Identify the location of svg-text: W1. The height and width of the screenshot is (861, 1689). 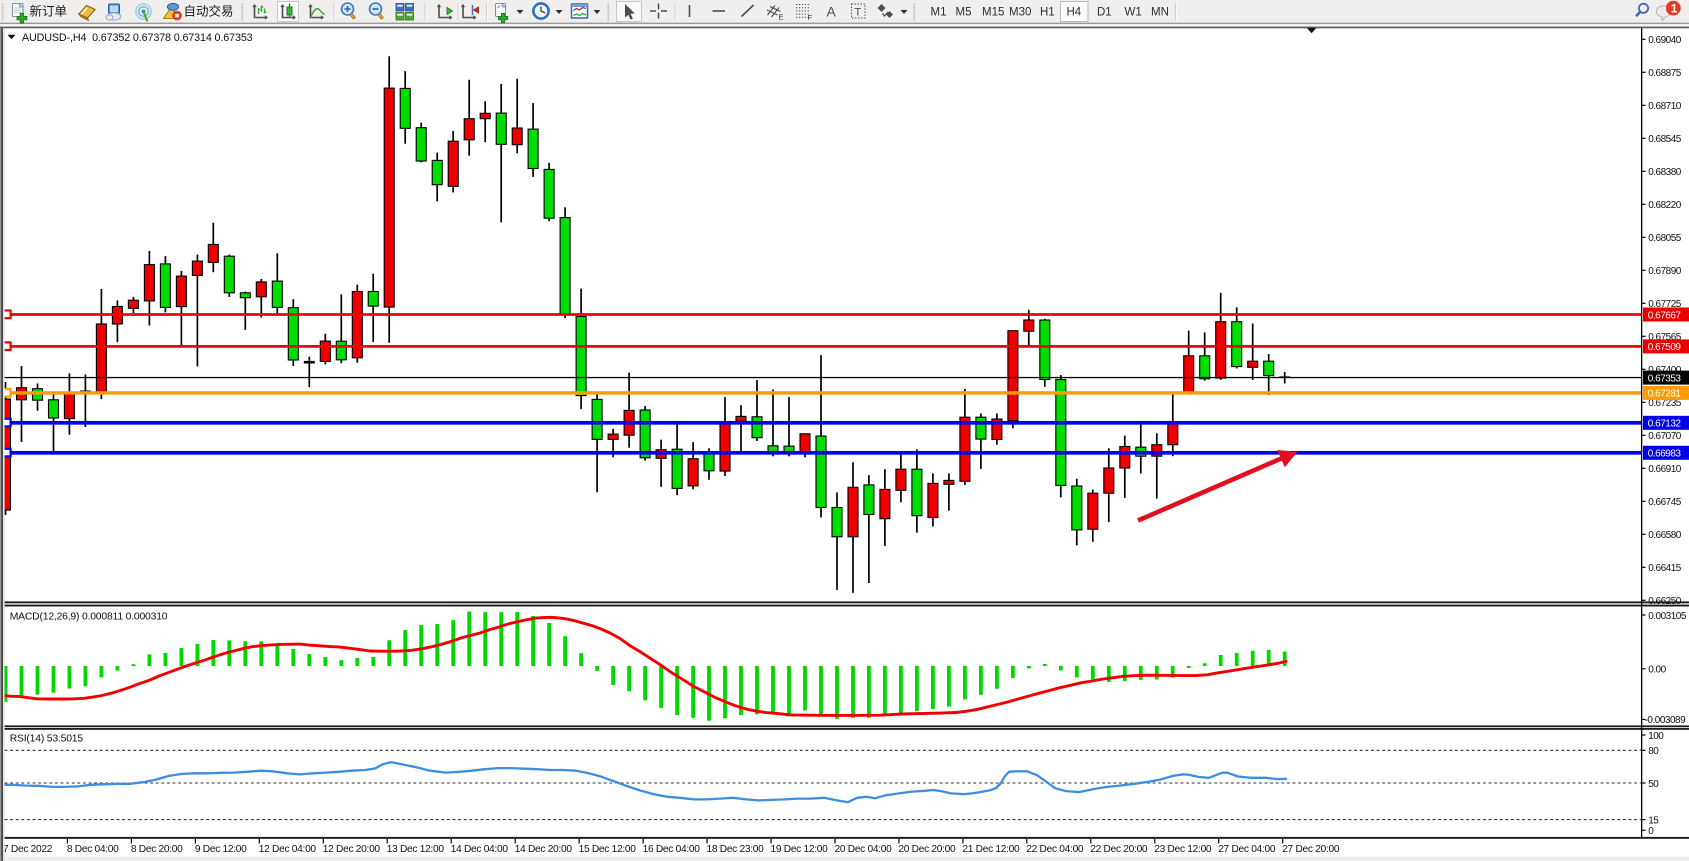
(1133, 12).